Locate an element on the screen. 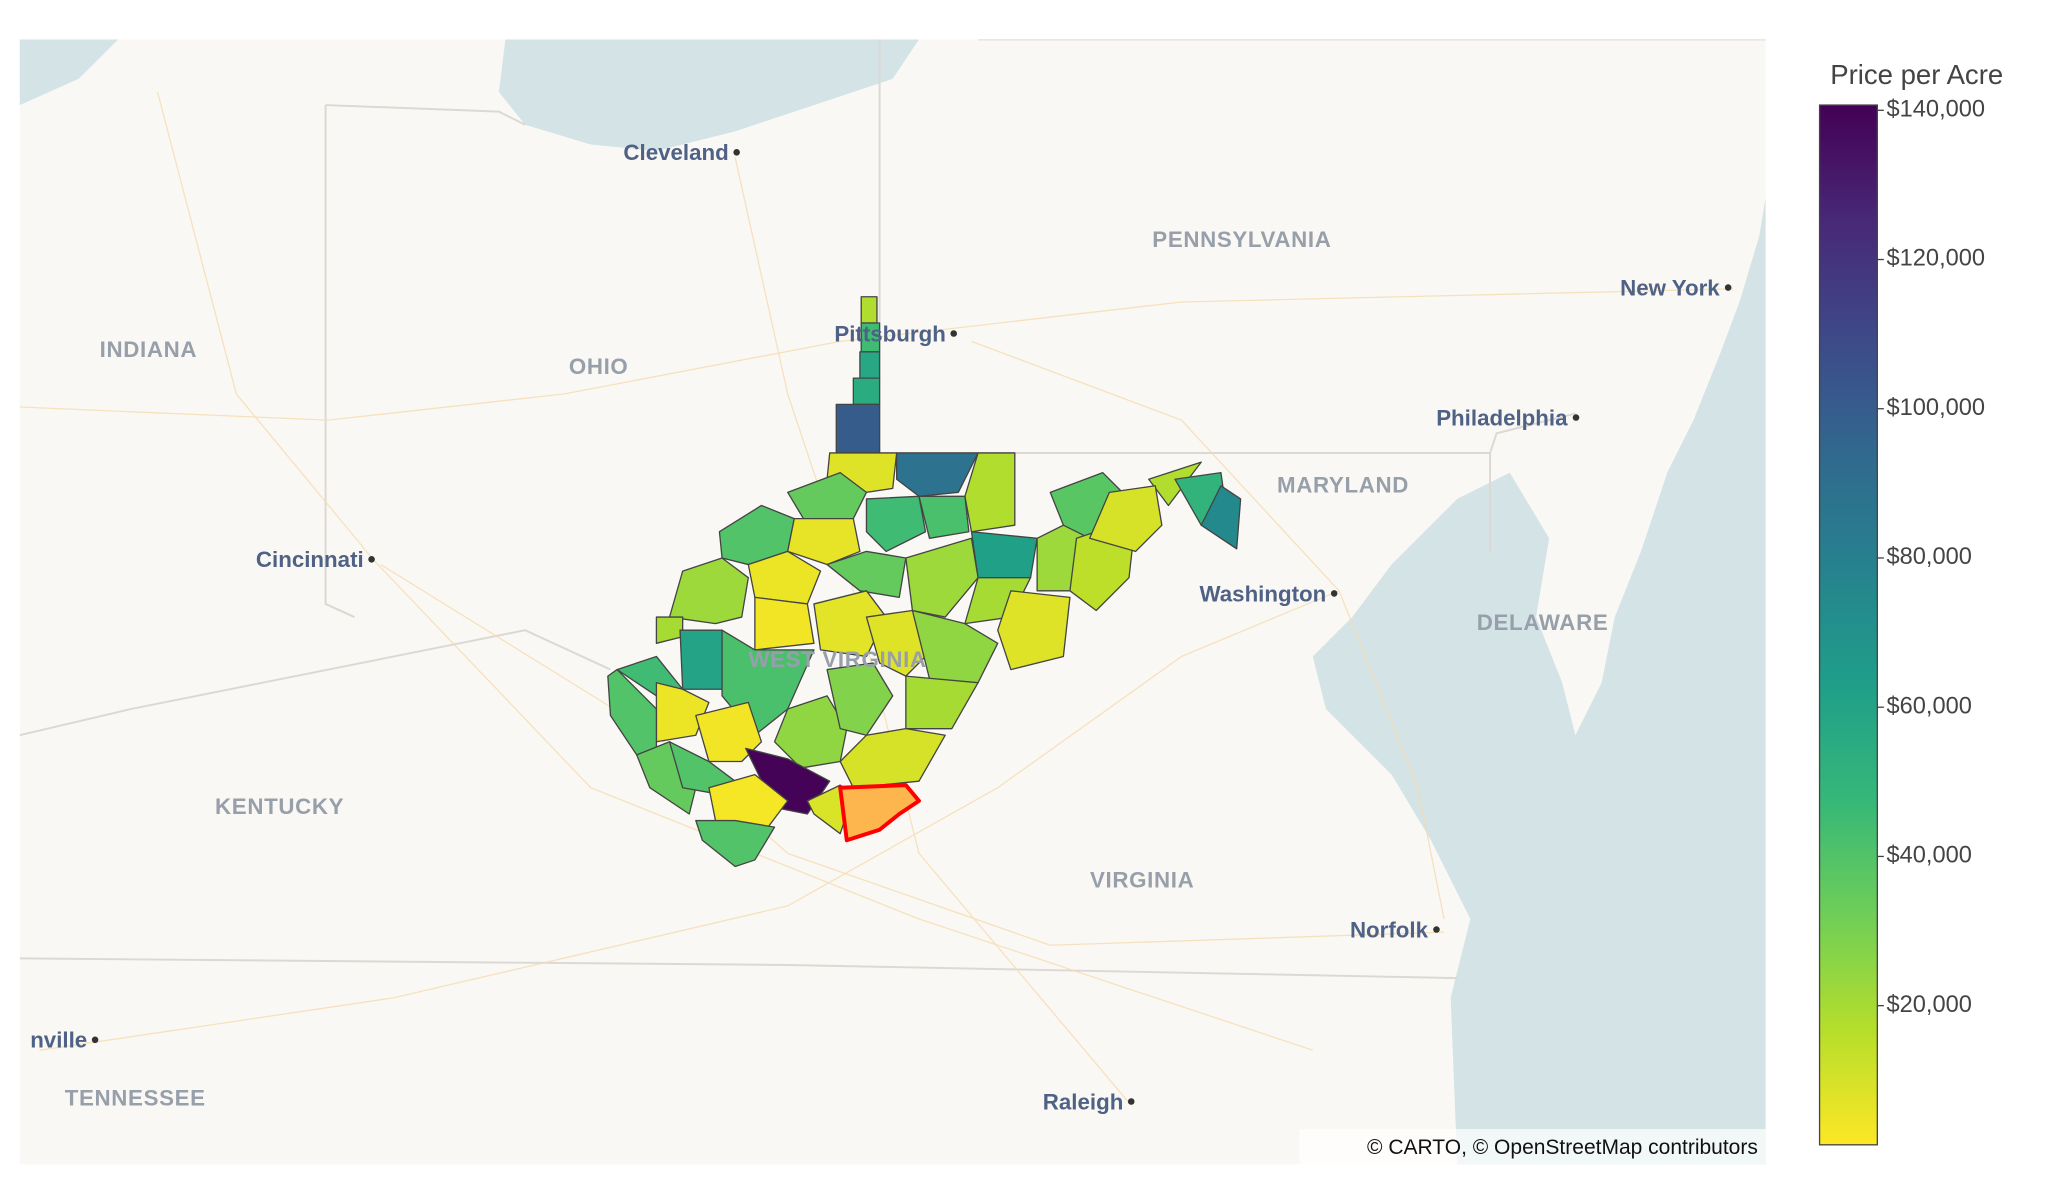 This screenshot has height=1200, width=2048. colorbar-bar is located at coordinates (1848, 625).